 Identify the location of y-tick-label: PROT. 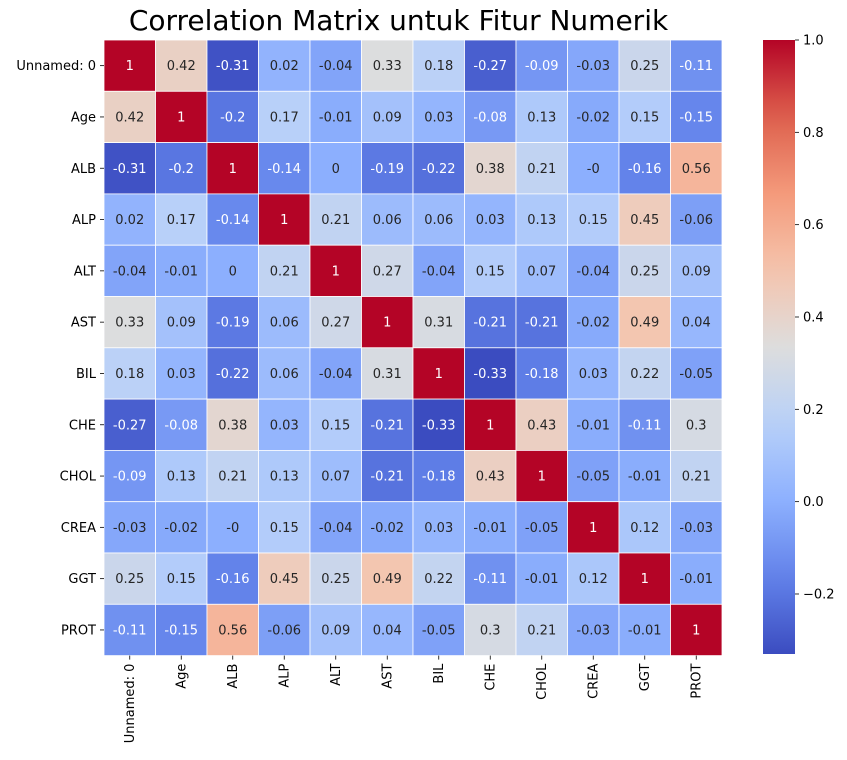
(78, 630).